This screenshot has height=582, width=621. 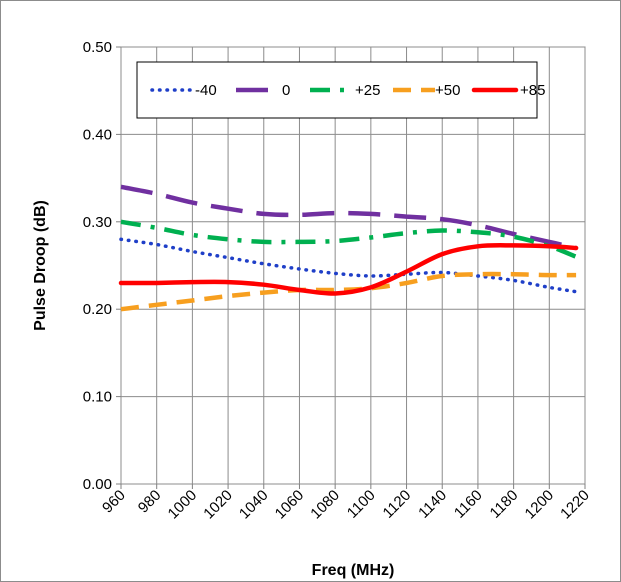 I want to click on y-tick-label: 0.00, so click(x=97, y=484).